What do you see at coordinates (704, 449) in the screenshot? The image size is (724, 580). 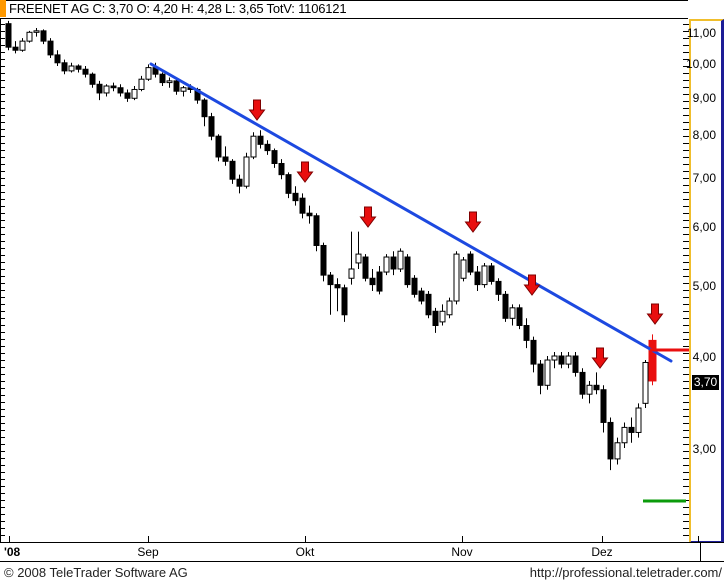 I see `price-tick-label: 3,00` at bounding box center [704, 449].